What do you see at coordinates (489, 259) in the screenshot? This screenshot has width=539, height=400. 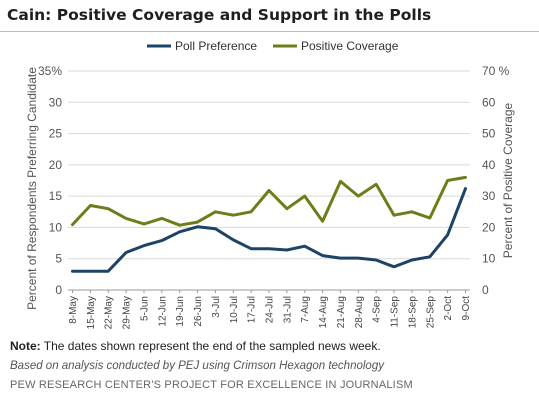 I see `right-tick-label: 10` at bounding box center [489, 259].